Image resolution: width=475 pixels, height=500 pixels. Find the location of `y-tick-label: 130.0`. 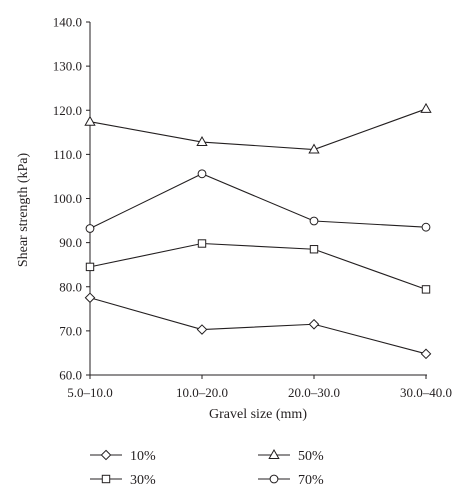

y-tick-label: 130.0 is located at coordinates (67, 66).